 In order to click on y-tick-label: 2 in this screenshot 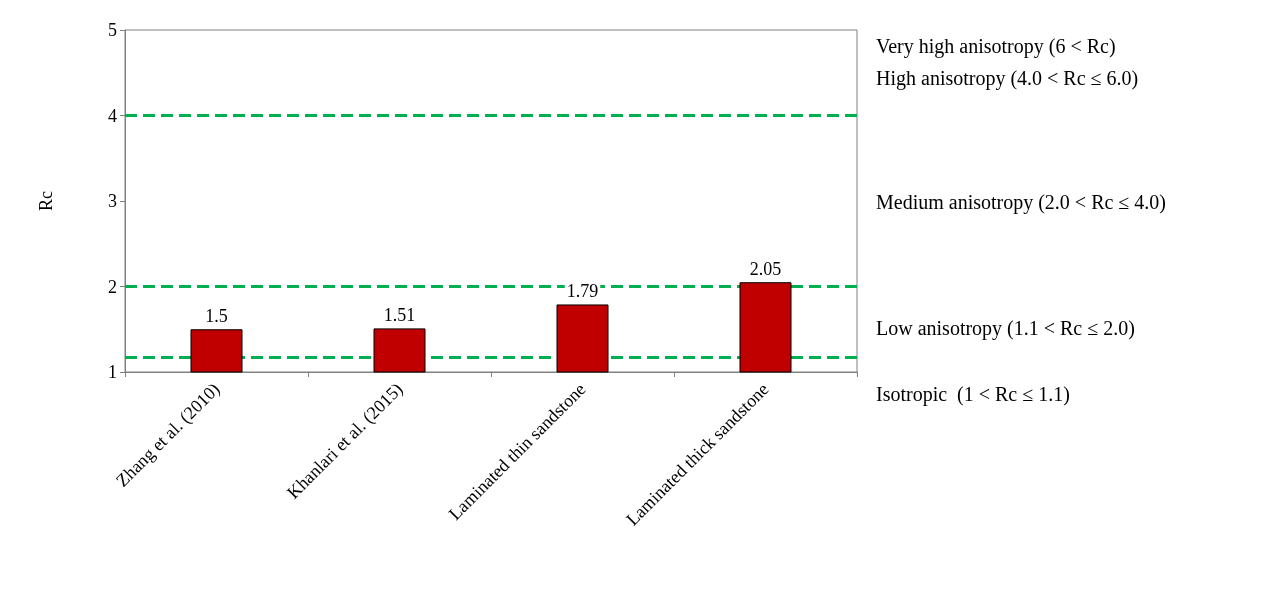, I will do `click(112, 286)`.